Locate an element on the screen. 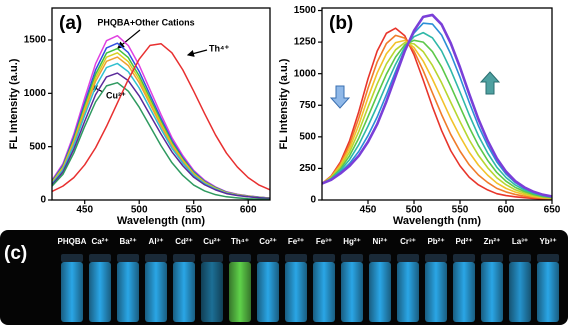 The height and width of the screenshot is (325, 568). vial-label: Cd²⁺ is located at coordinates (184, 241).